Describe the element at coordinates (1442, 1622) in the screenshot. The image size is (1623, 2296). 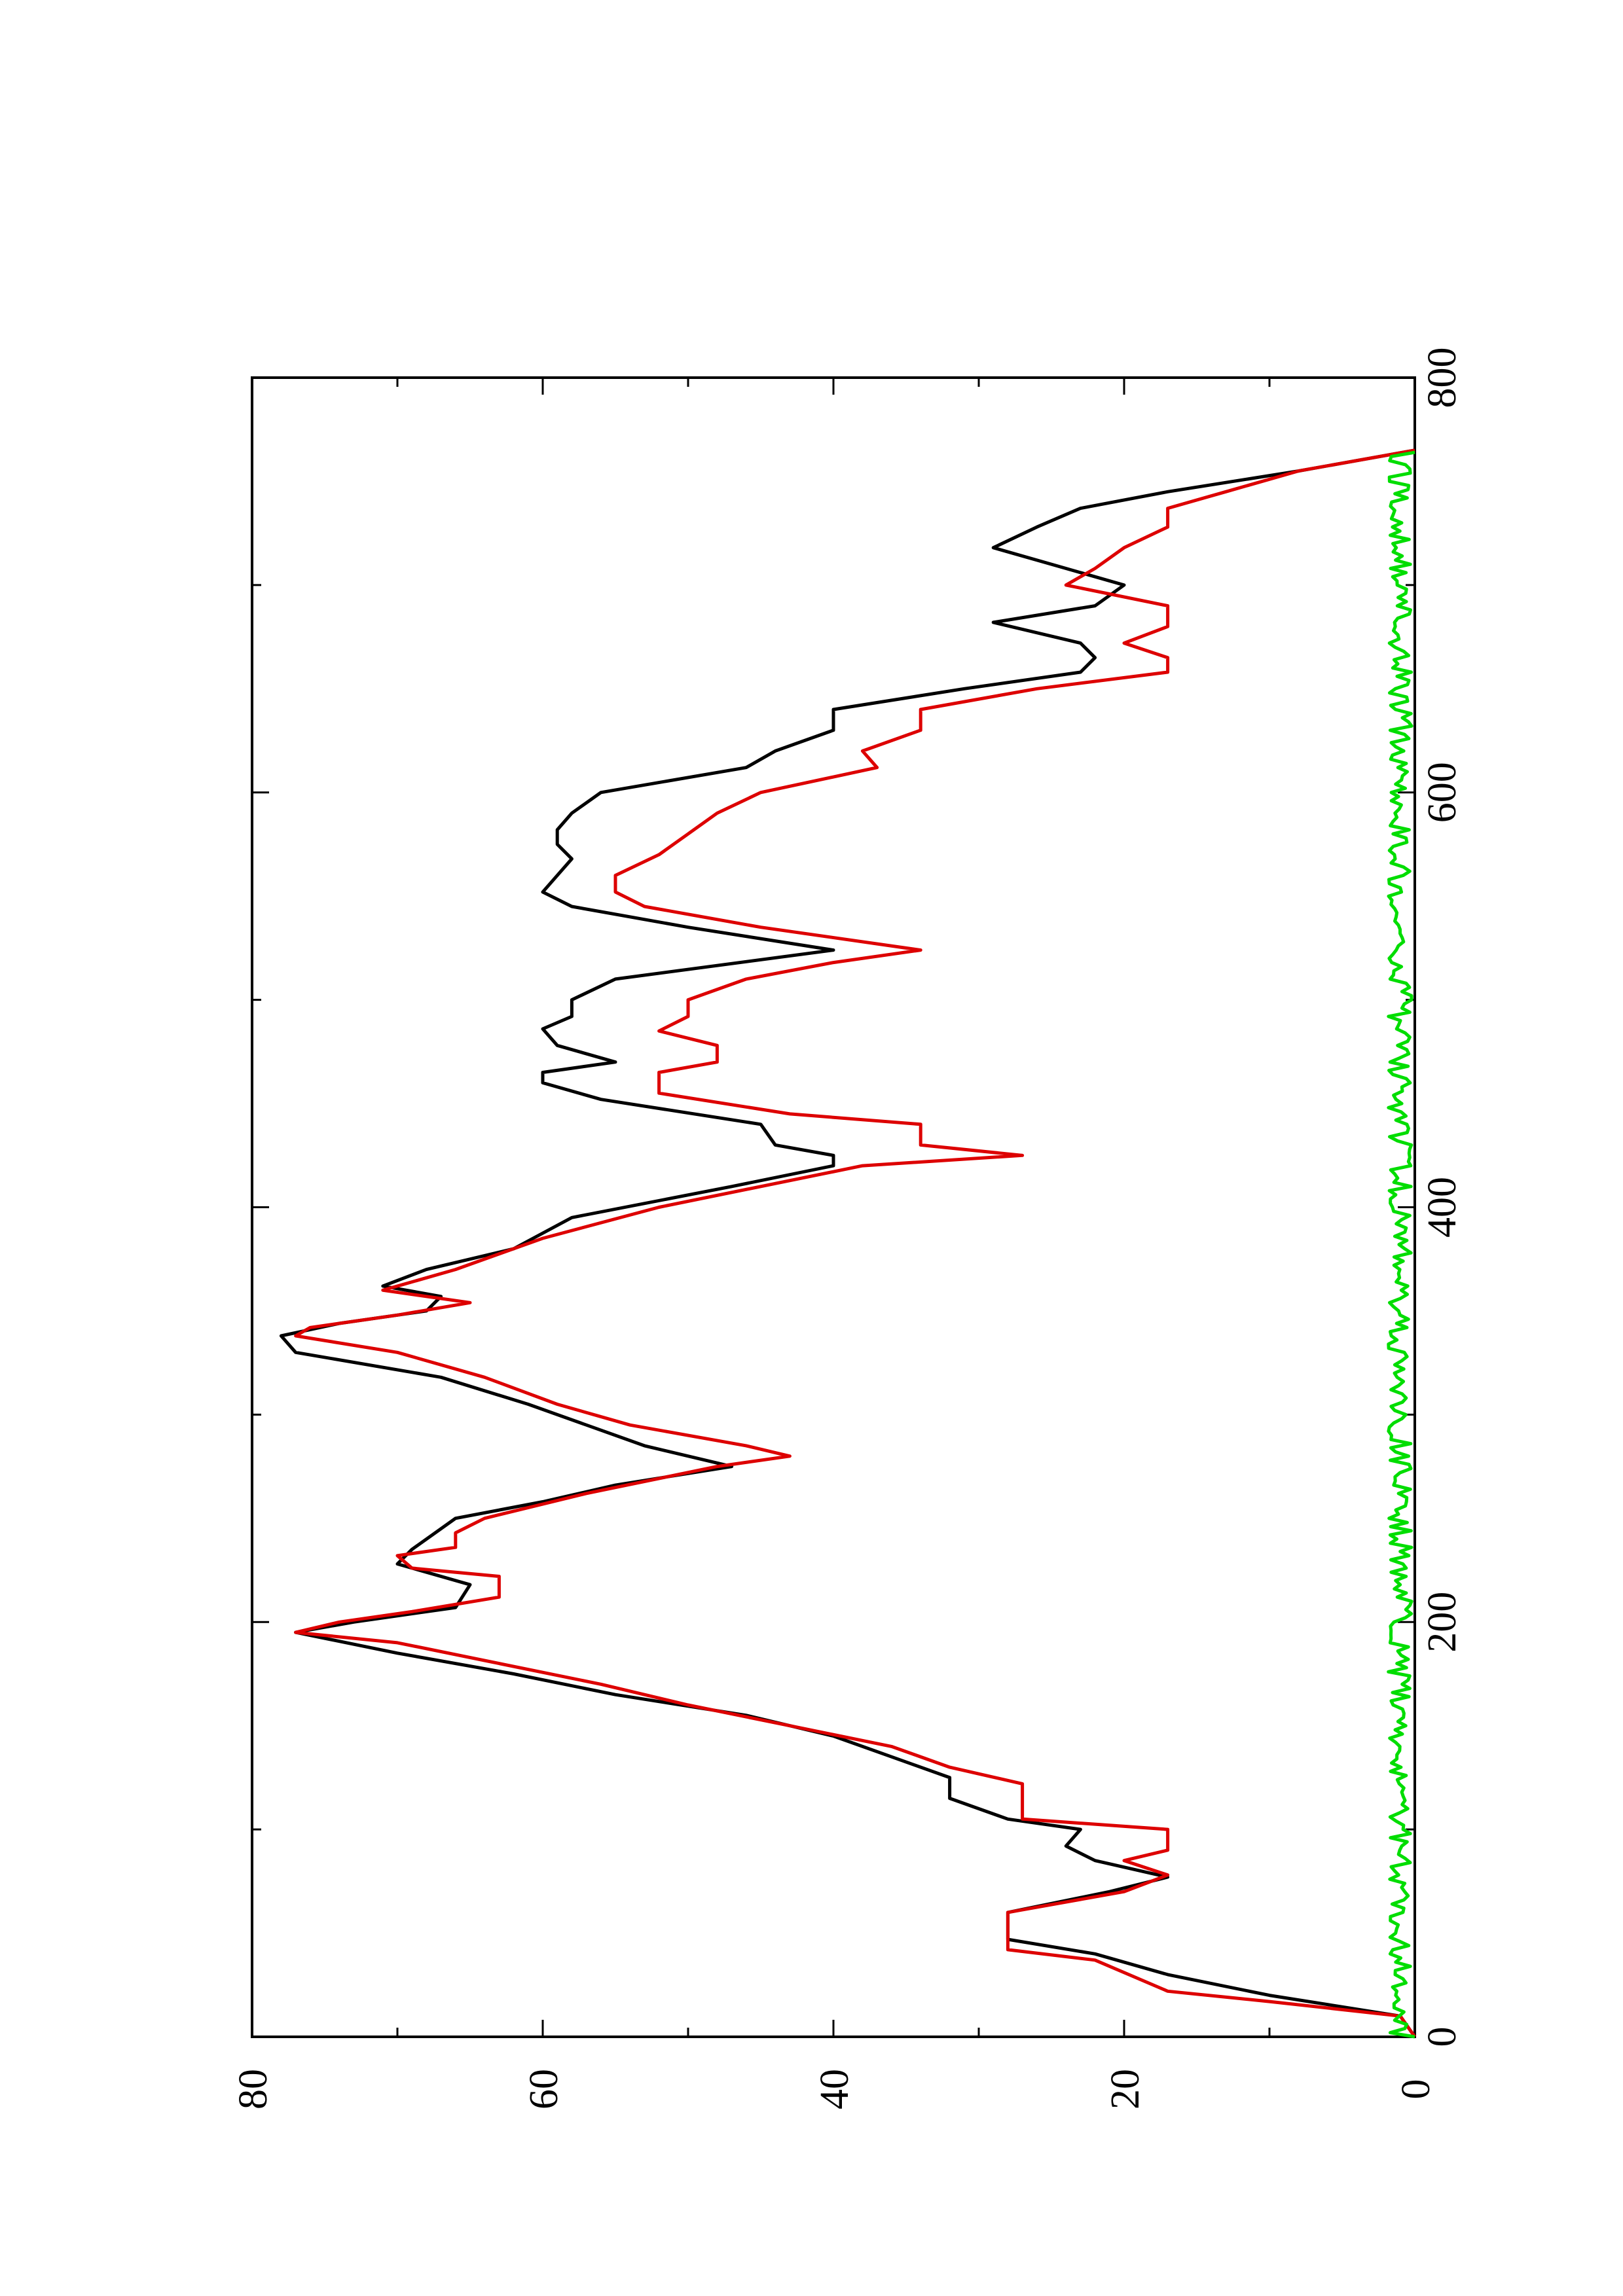
I see `x-tick-label: 200` at that location.